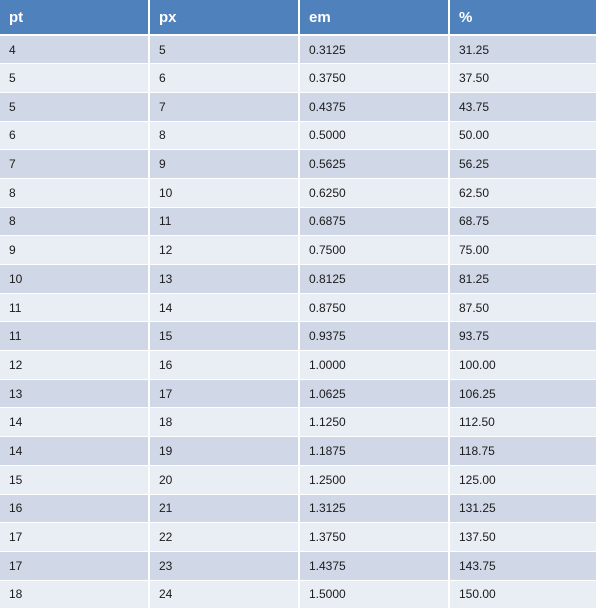 The width and height of the screenshot is (596, 611). I want to click on table-row: 17 23 1.4375 143.75, so click(298, 566).